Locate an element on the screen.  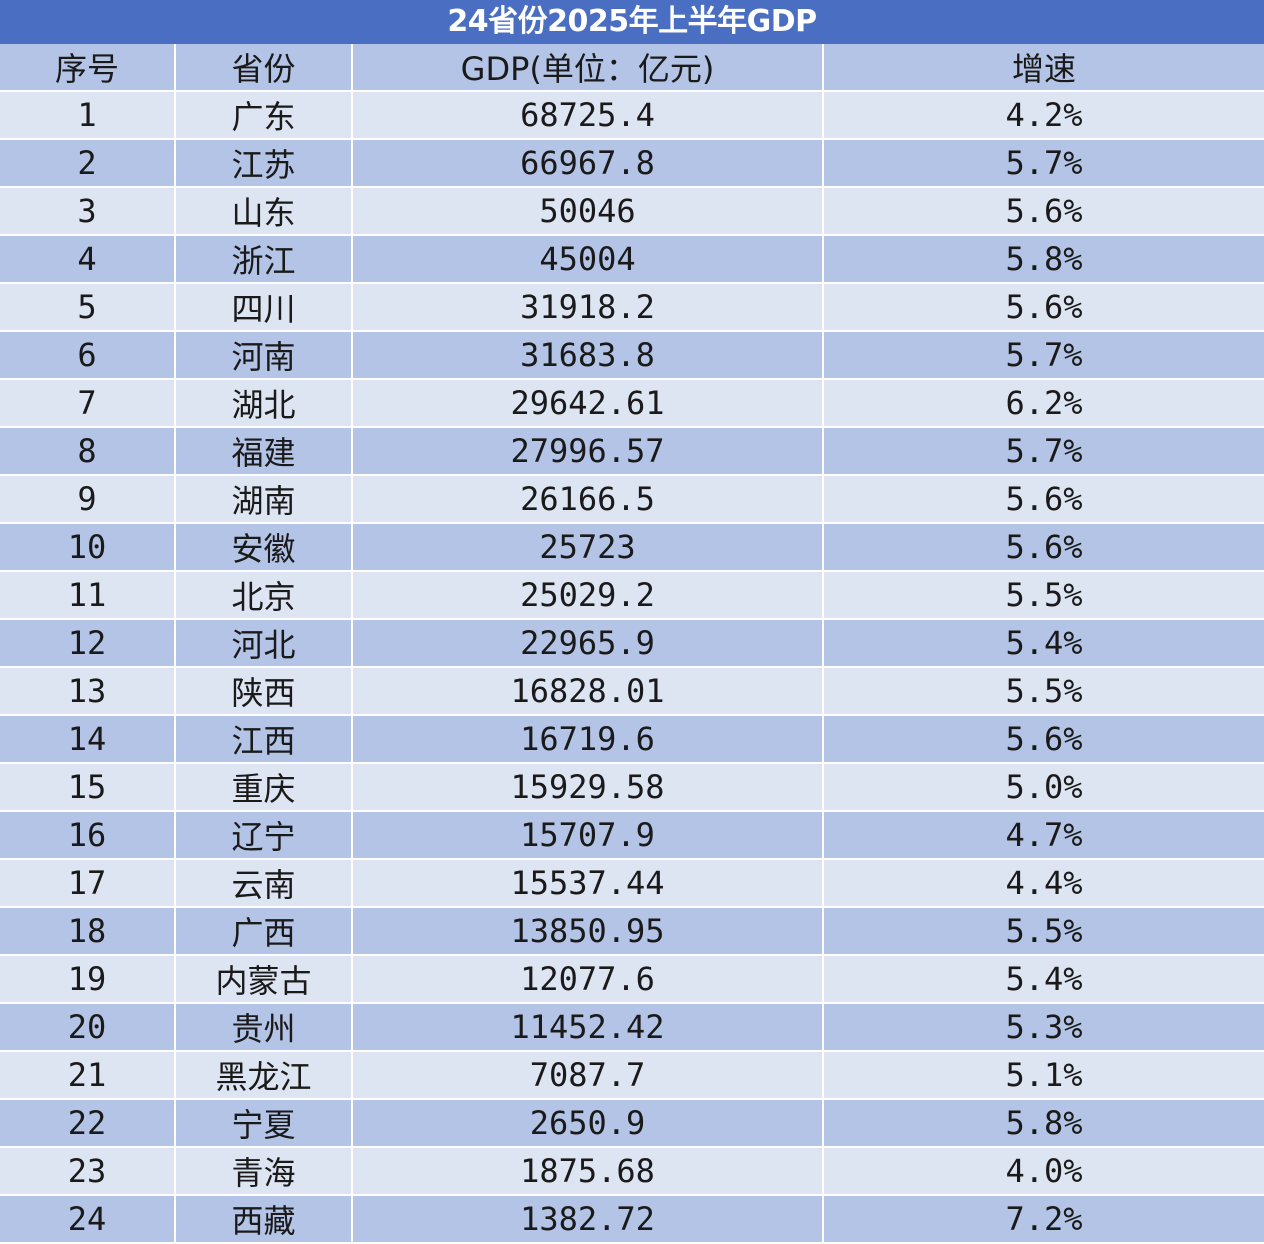
table-row: 13 陕西 16828.01 5.5% is located at coordinates (632, 691).